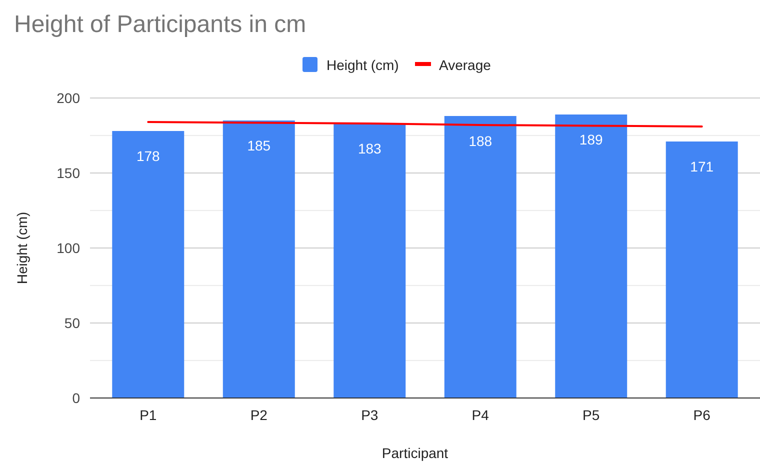 The height and width of the screenshot is (462, 760). Describe the element at coordinates (480, 141) in the screenshot. I see `data-label: 188` at that location.